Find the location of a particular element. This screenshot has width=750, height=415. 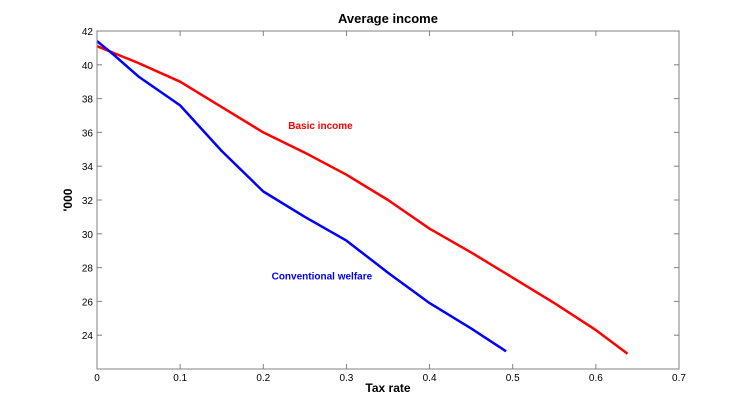

y-tick-label: 28 is located at coordinates (88, 269).